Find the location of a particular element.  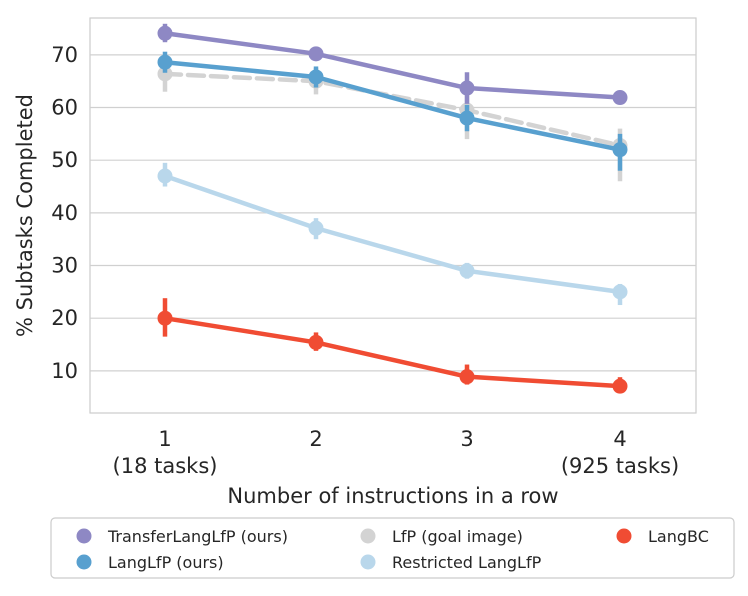

legend-item: LangLfP (ours) is located at coordinates (150, 562).